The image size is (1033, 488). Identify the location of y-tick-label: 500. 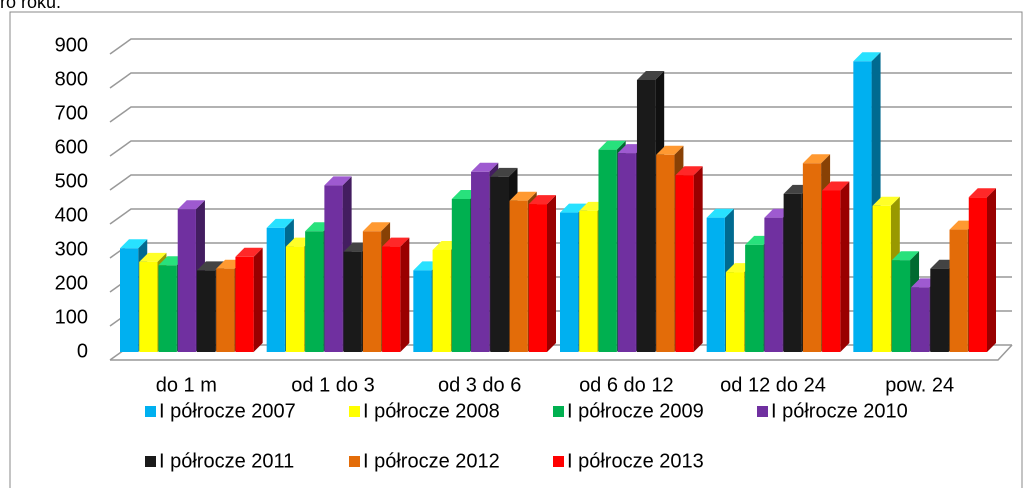
(71, 181).